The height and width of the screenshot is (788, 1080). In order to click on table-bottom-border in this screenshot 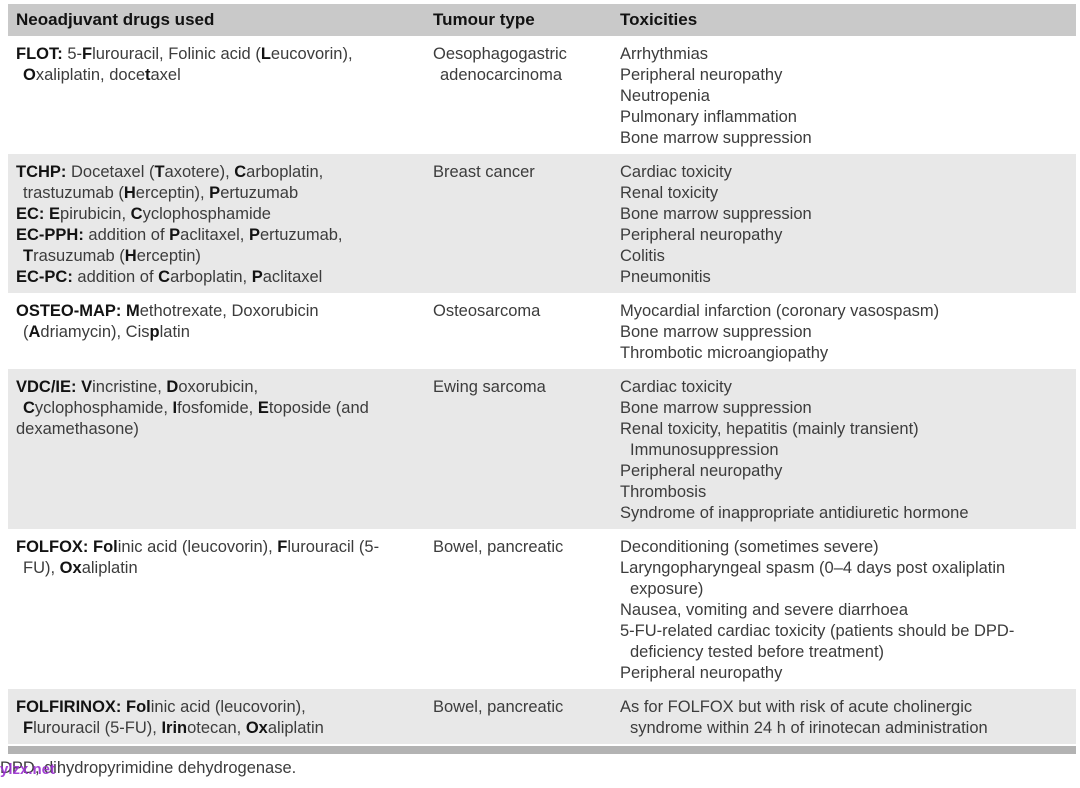, I will do `click(542, 750)`.